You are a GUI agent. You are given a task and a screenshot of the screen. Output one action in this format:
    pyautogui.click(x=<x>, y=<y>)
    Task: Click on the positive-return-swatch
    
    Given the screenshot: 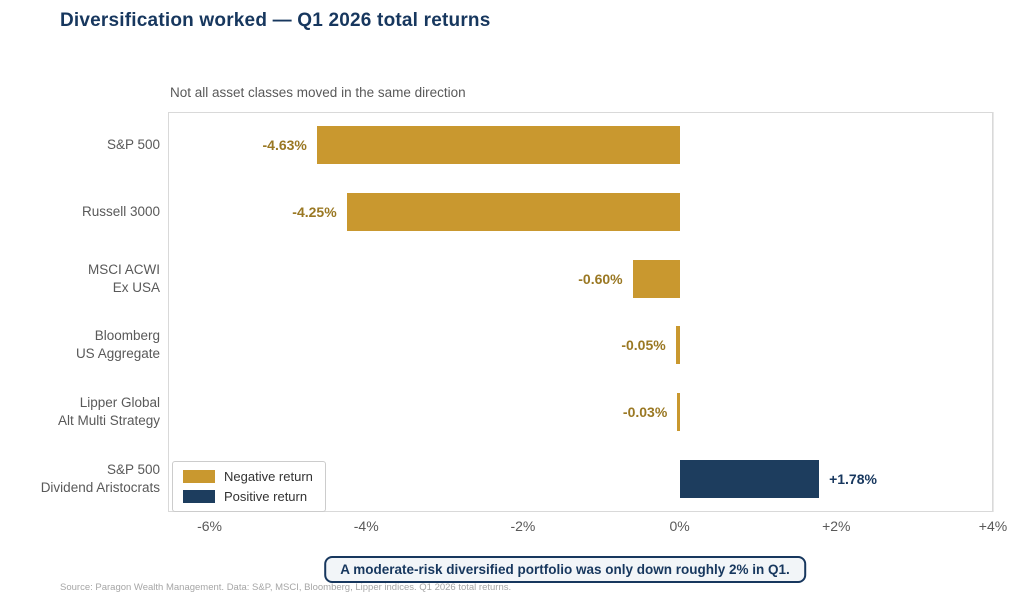 What is the action you would take?
    pyautogui.click(x=199, y=496)
    